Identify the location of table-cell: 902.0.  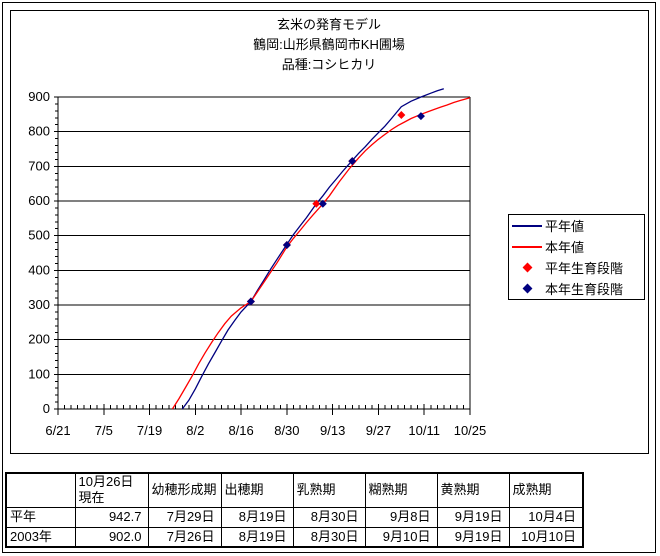
(111, 537).